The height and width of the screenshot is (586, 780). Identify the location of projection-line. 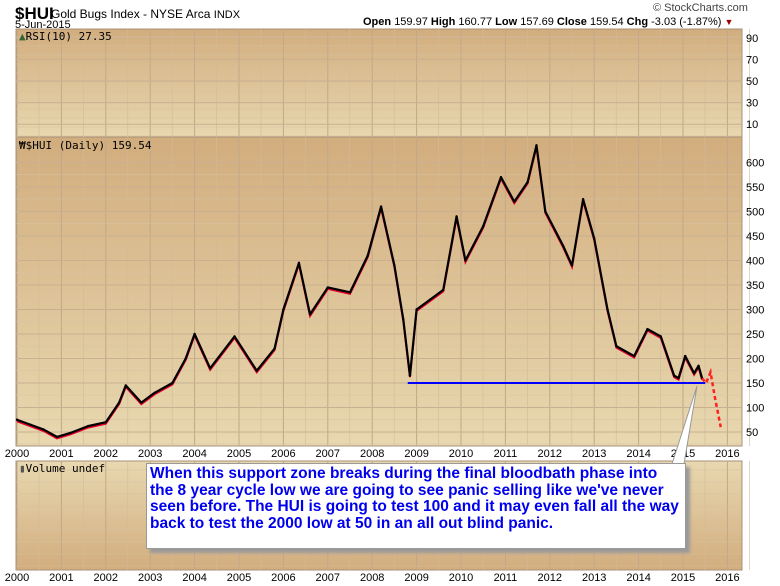
(711, 397).